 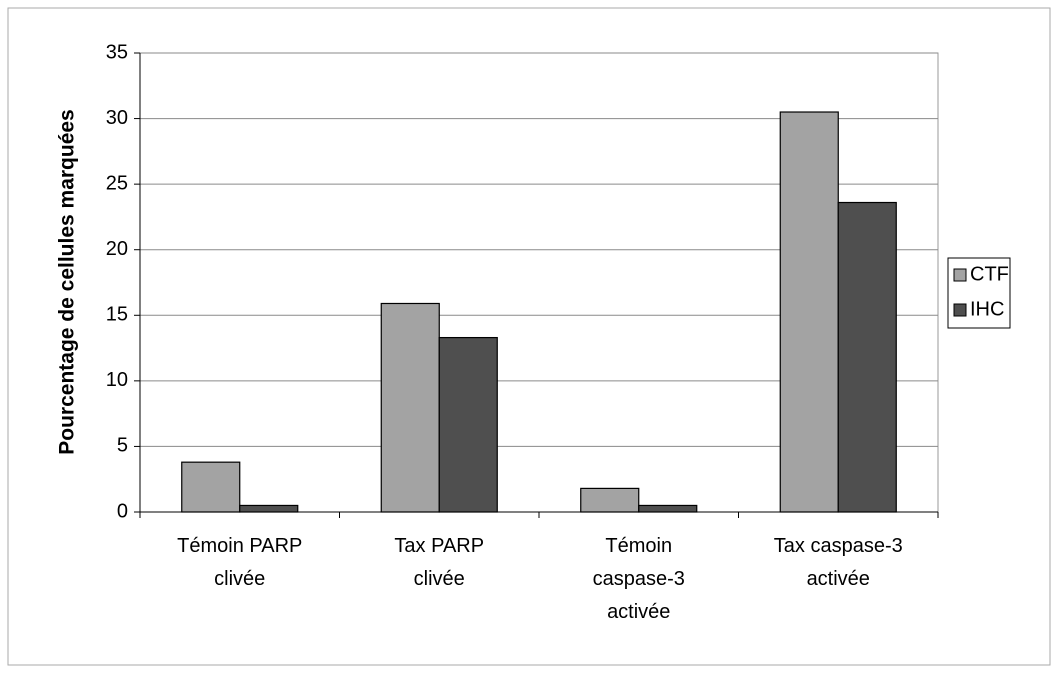 I want to click on y-tick-label: 0, so click(x=122, y=511).